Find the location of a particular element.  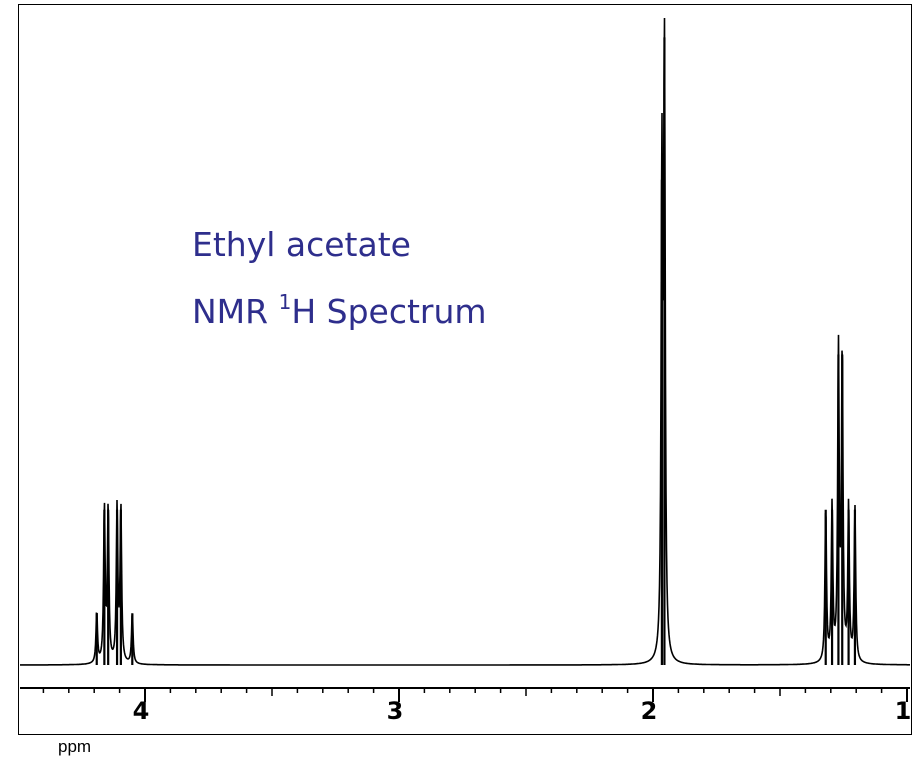

x-tick-label-1: 1 is located at coordinates (903, 711).